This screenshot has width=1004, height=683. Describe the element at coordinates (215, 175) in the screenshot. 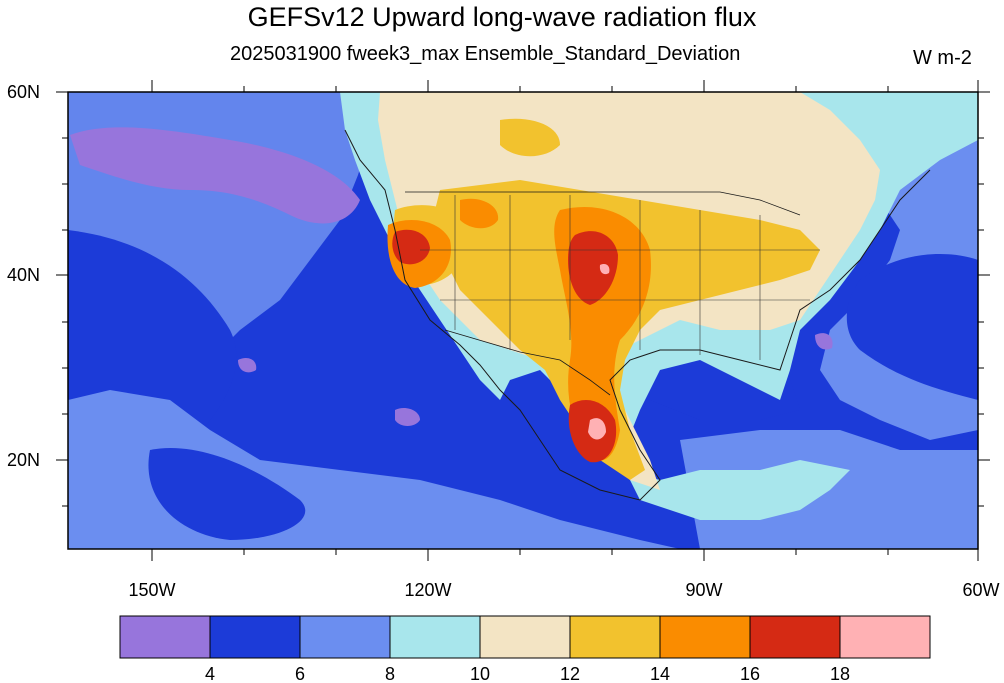

I see `low-patch-gulf-of-alaska` at that location.